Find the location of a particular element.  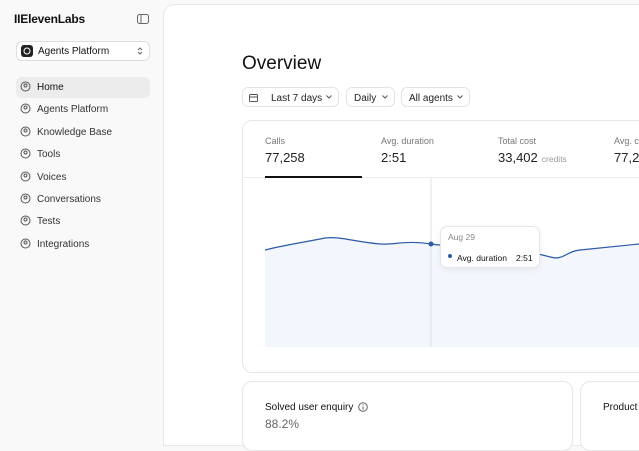

metric-number: 77,2 is located at coordinates (626, 157).